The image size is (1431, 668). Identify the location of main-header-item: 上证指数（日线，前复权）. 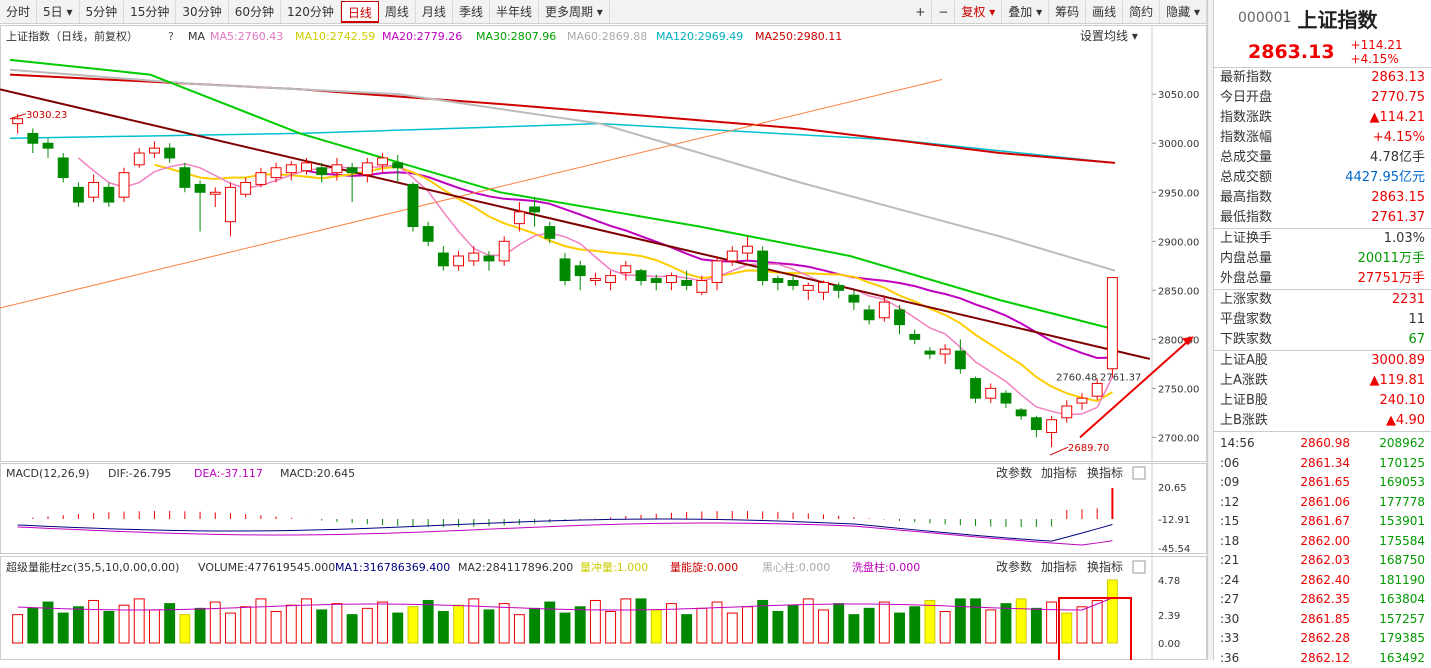
(72, 36).